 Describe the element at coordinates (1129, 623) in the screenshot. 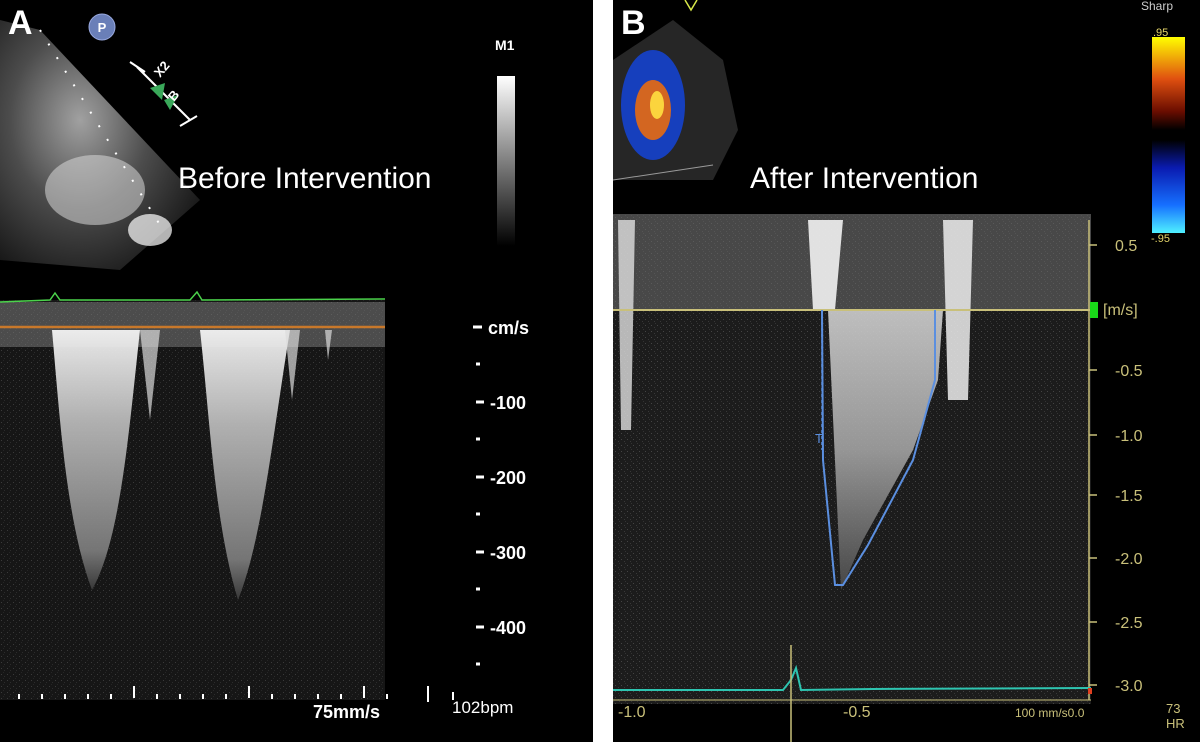

I see `velocity-tick-label: -2.5` at that location.